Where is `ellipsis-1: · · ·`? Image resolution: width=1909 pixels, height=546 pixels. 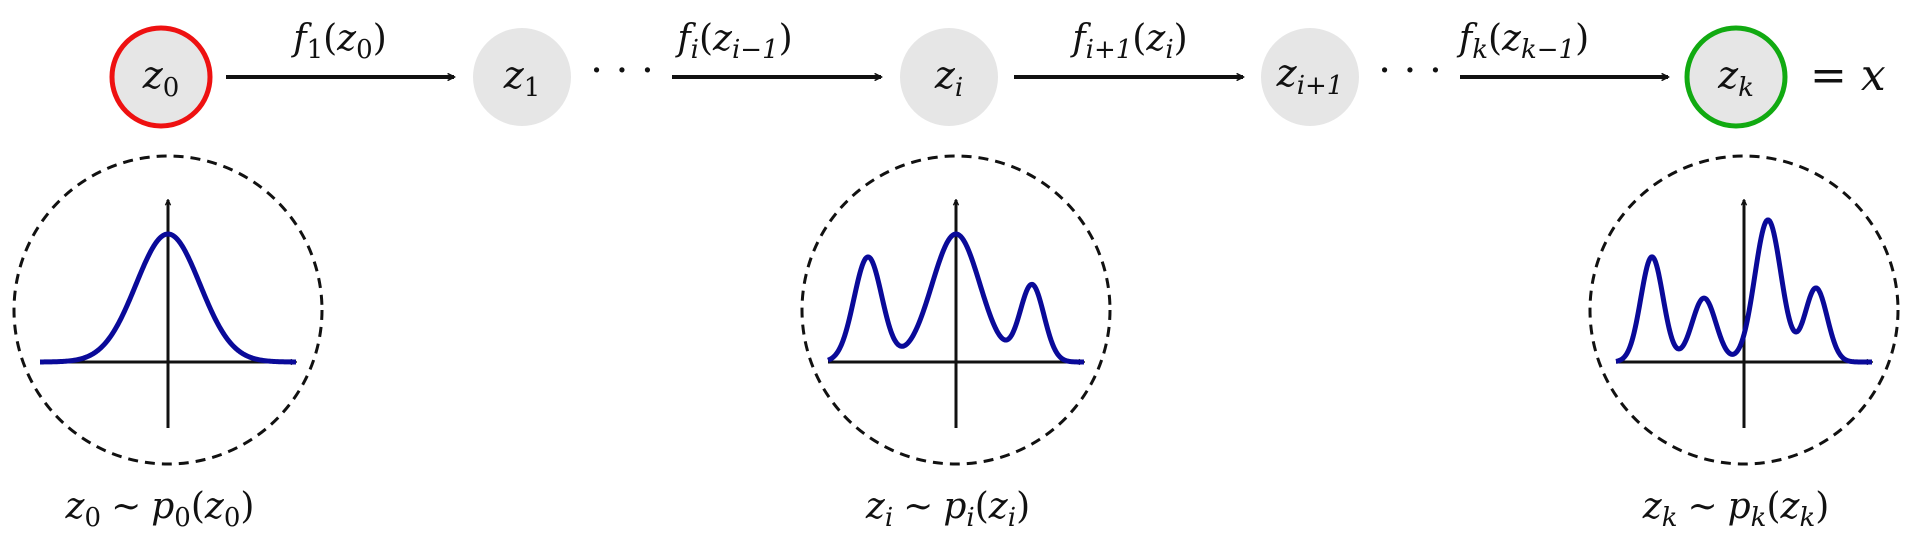 ellipsis-1: · · · is located at coordinates (622, 71).